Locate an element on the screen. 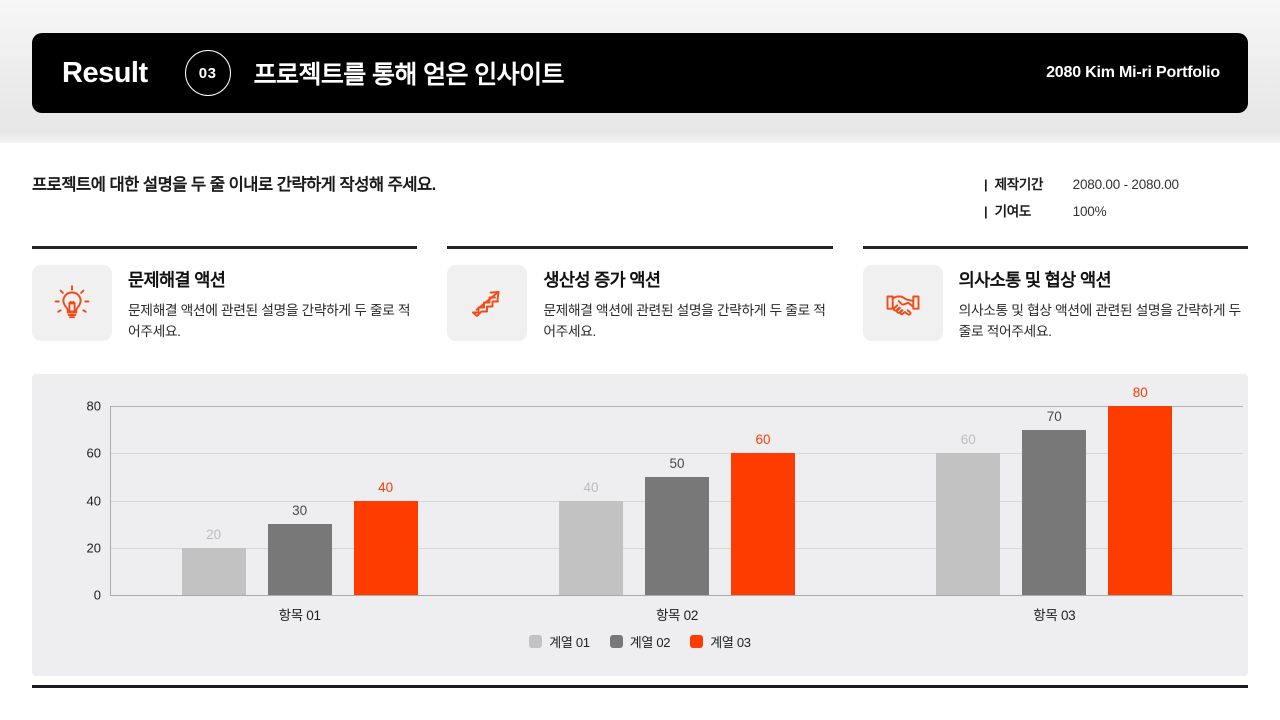 This screenshot has width=1280, height=720. chart-bar-wrapper: 30 is located at coordinates (299, 500).